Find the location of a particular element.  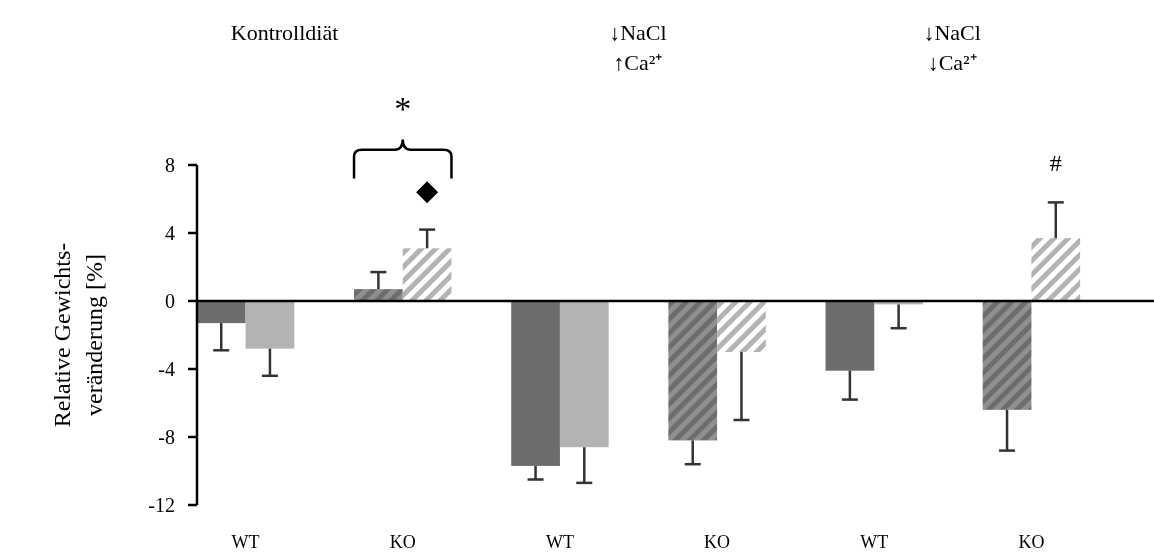

y-tick-label: 4 is located at coordinates (170, 233).